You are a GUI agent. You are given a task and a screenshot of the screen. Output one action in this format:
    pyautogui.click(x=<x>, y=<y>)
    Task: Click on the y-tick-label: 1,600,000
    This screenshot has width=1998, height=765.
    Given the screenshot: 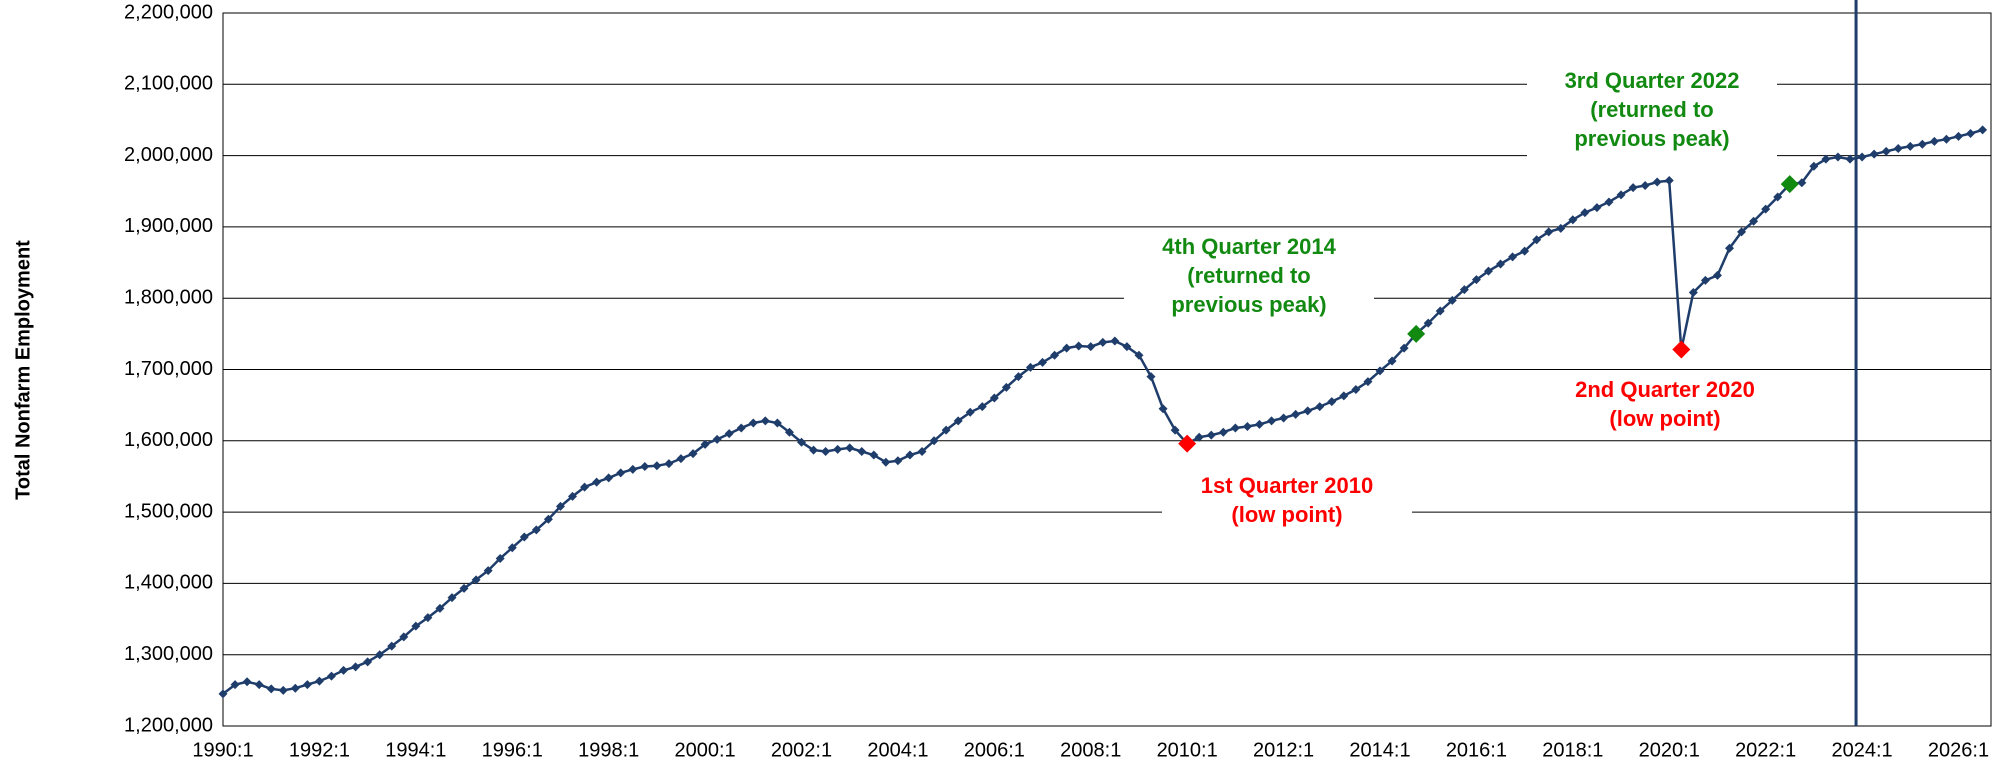 What is the action you would take?
    pyautogui.click(x=168, y=440)
    